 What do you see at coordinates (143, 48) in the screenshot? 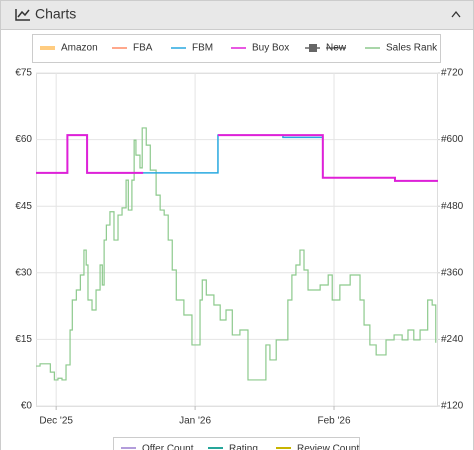
I see `legend-label: FBA` at bounding box center [143, 48].